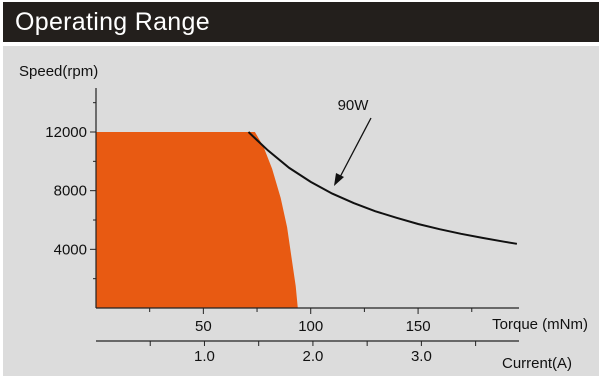  I want to click on x-tick-label: 50, so click(203, 326).